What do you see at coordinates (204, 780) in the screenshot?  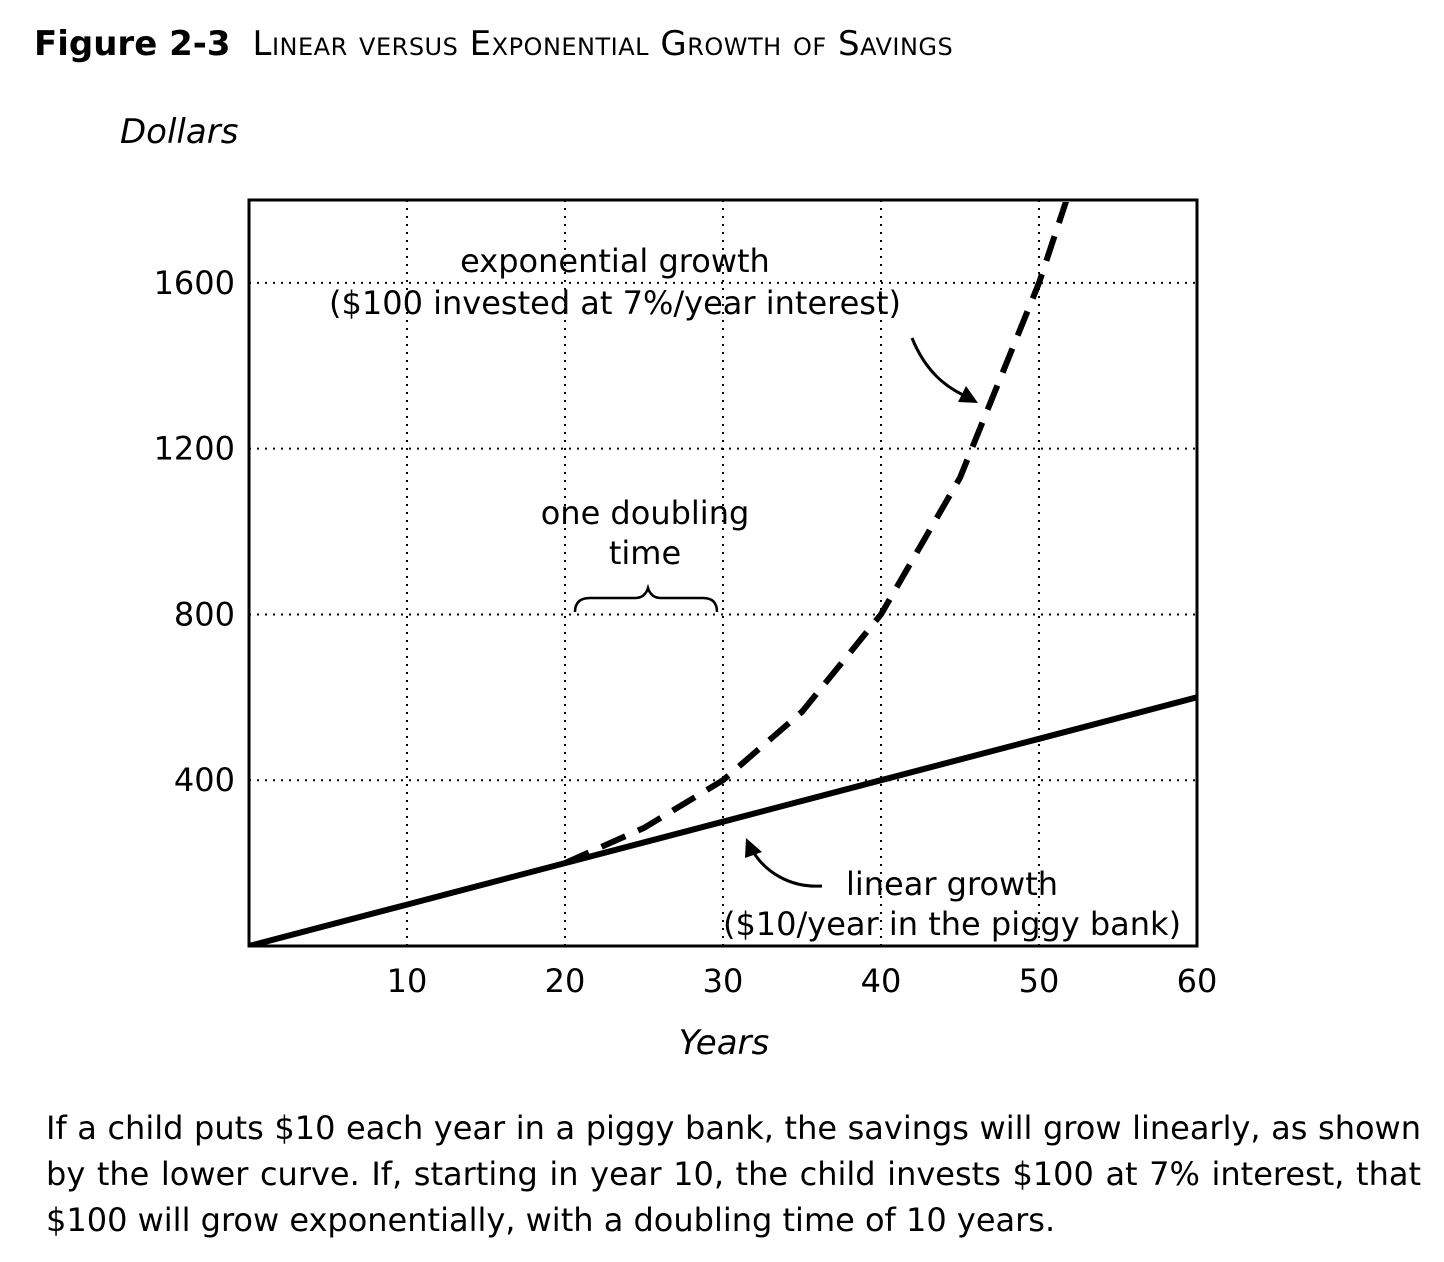 I see `y-tick-label: 400` at bounding box center [204, 780].